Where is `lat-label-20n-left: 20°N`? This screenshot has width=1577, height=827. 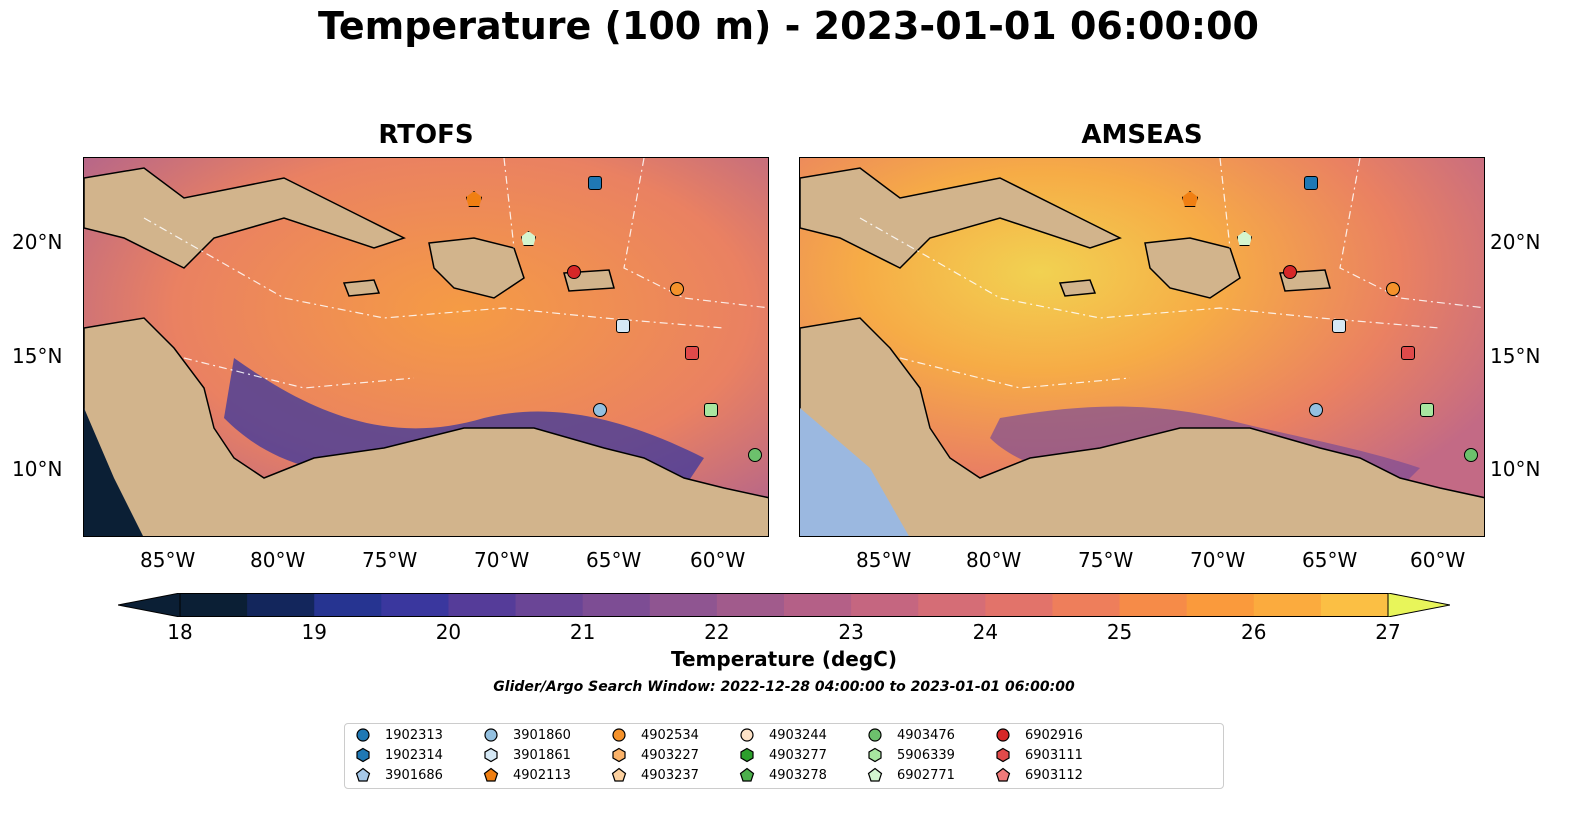
lat-label-20n-left: 20°N is located at coordinates (37, 242).